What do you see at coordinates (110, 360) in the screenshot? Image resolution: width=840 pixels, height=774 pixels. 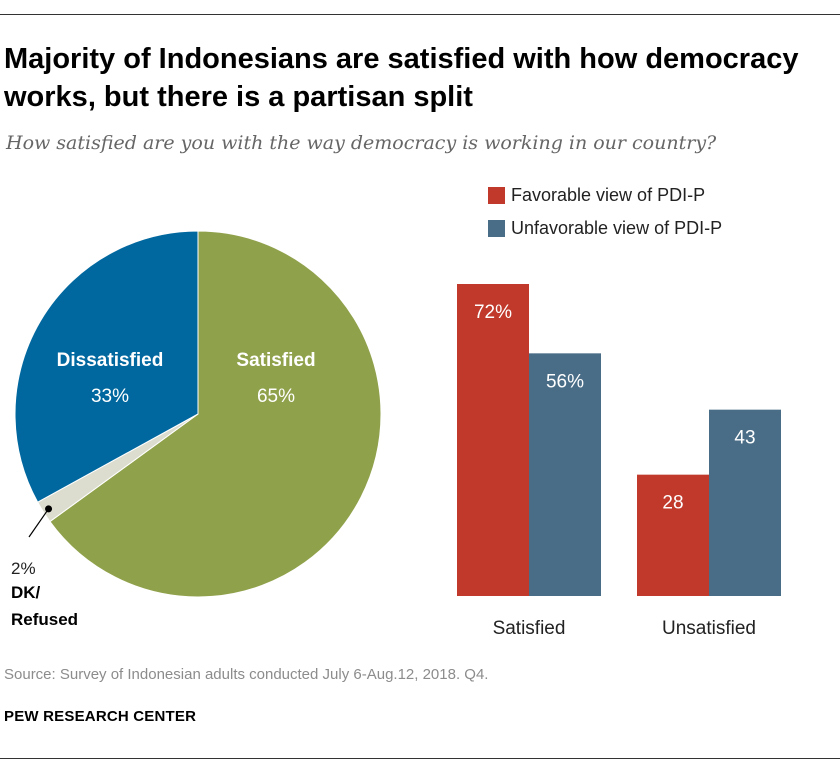 I see `pie-label-dissatisfied: Dissatisfied` at bounding box center [110, 360].